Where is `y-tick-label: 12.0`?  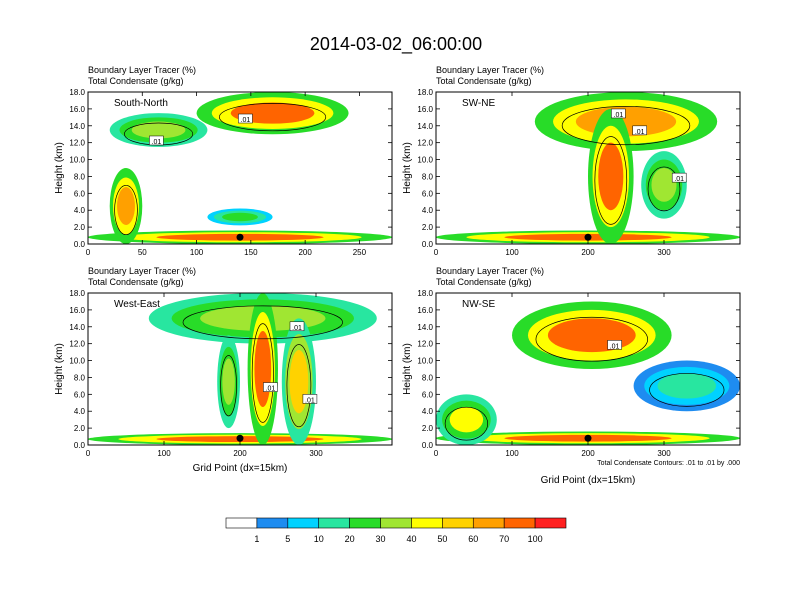 y-tick-label: 12.0 is located at coordinates (425, 344).